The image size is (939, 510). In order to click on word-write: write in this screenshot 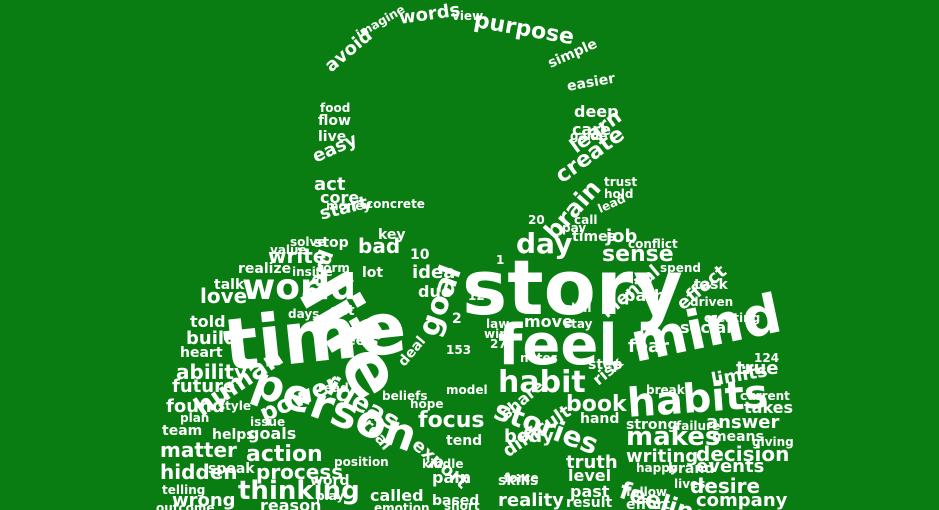, I will do `click(297, 256)`.